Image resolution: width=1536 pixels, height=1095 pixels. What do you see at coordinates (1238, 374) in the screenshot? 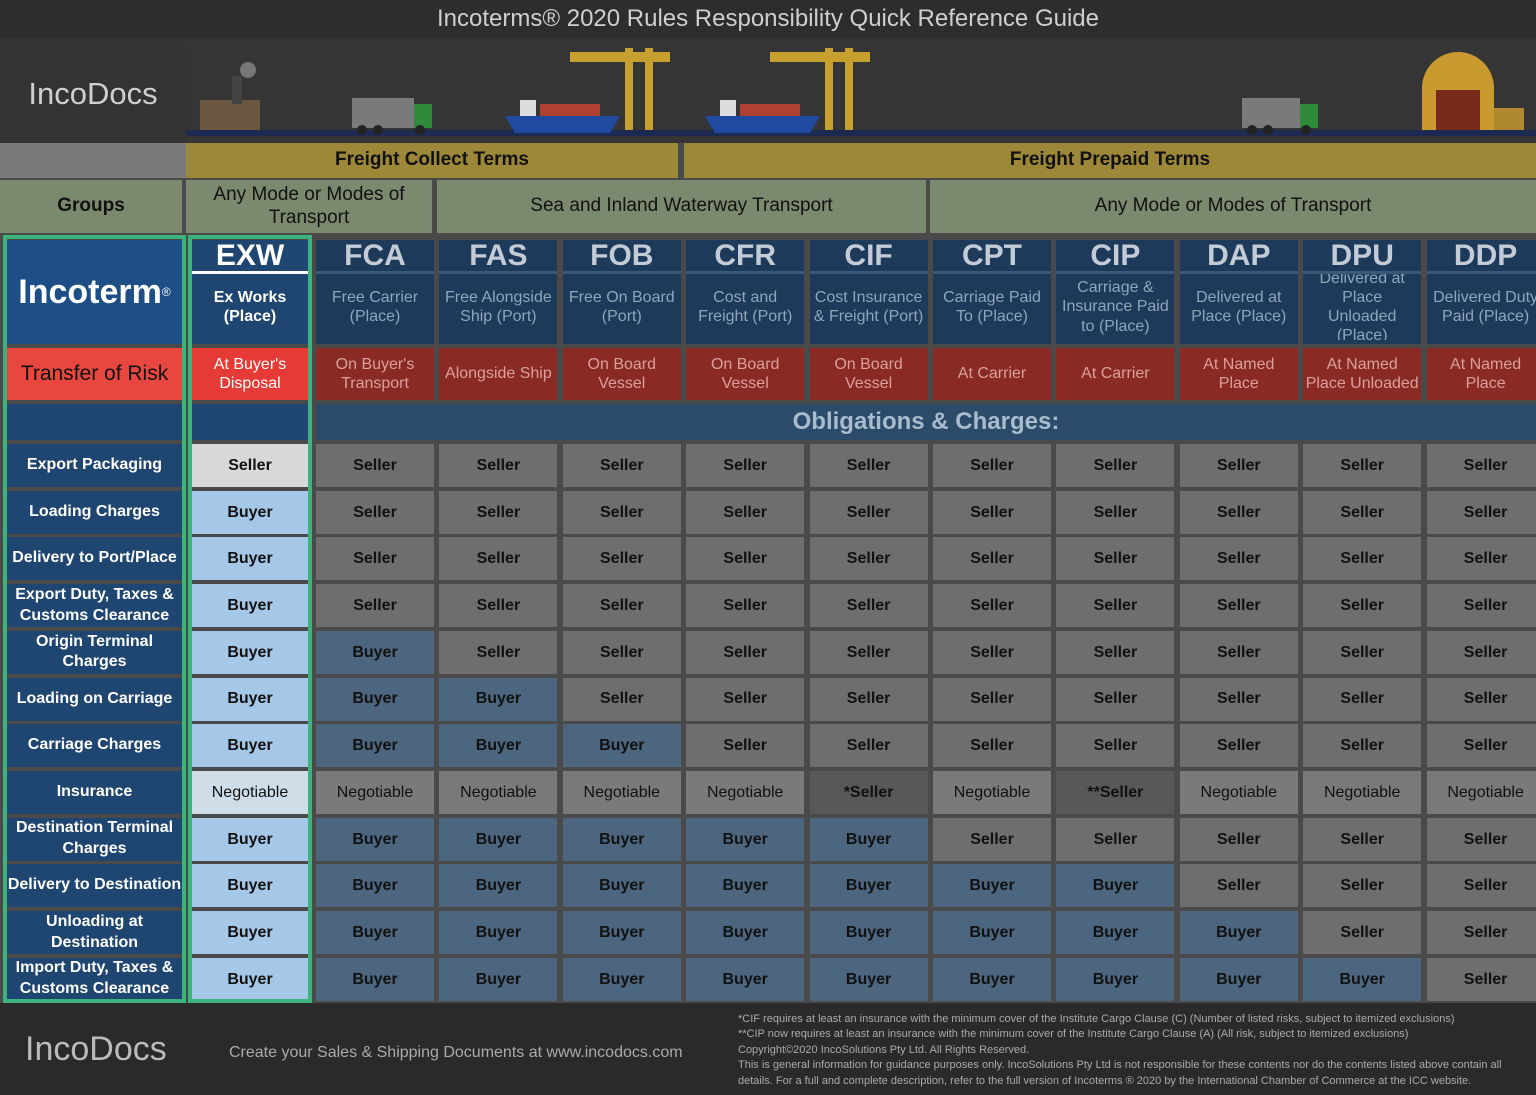
I see `risk-cell: At Named Place` at bounding box center [1238, 374].